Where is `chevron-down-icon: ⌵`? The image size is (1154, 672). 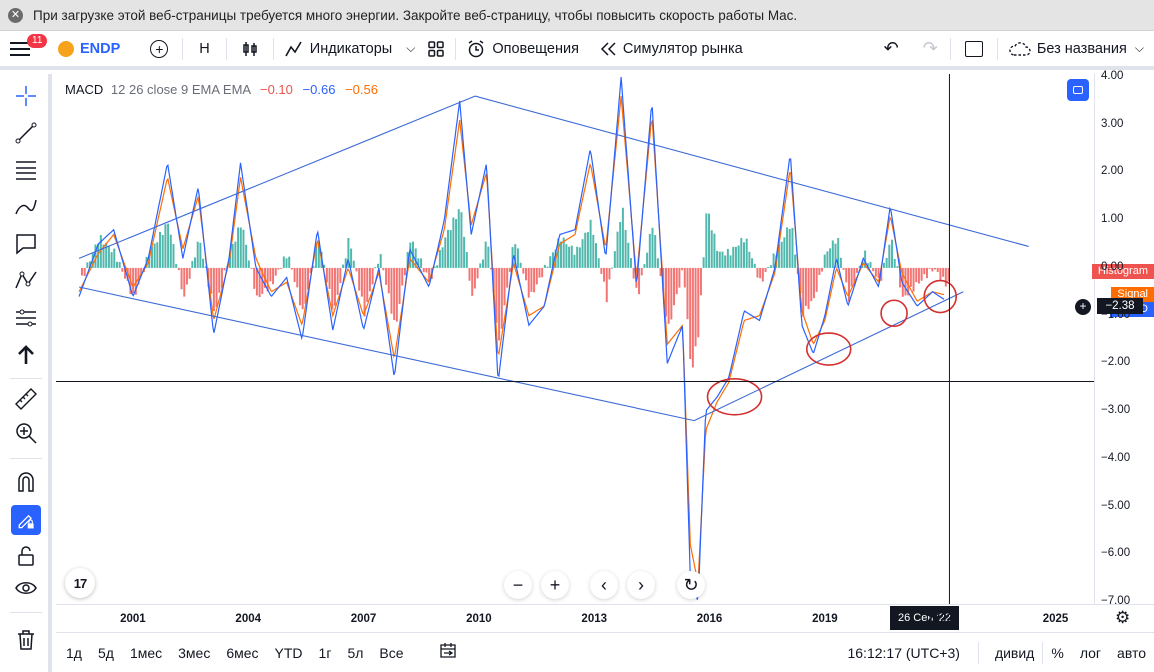 chevron-down-icon: ⌵ is located at coordinates (1139, 48).